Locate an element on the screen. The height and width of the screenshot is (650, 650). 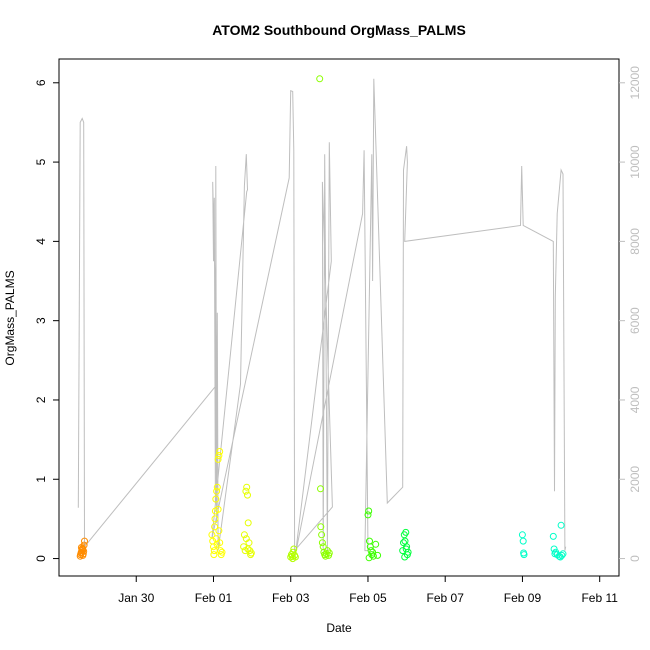
y2-axis: 0 2000 4000 6000 8000 10000 12000 is located at coordinates (630, 314).